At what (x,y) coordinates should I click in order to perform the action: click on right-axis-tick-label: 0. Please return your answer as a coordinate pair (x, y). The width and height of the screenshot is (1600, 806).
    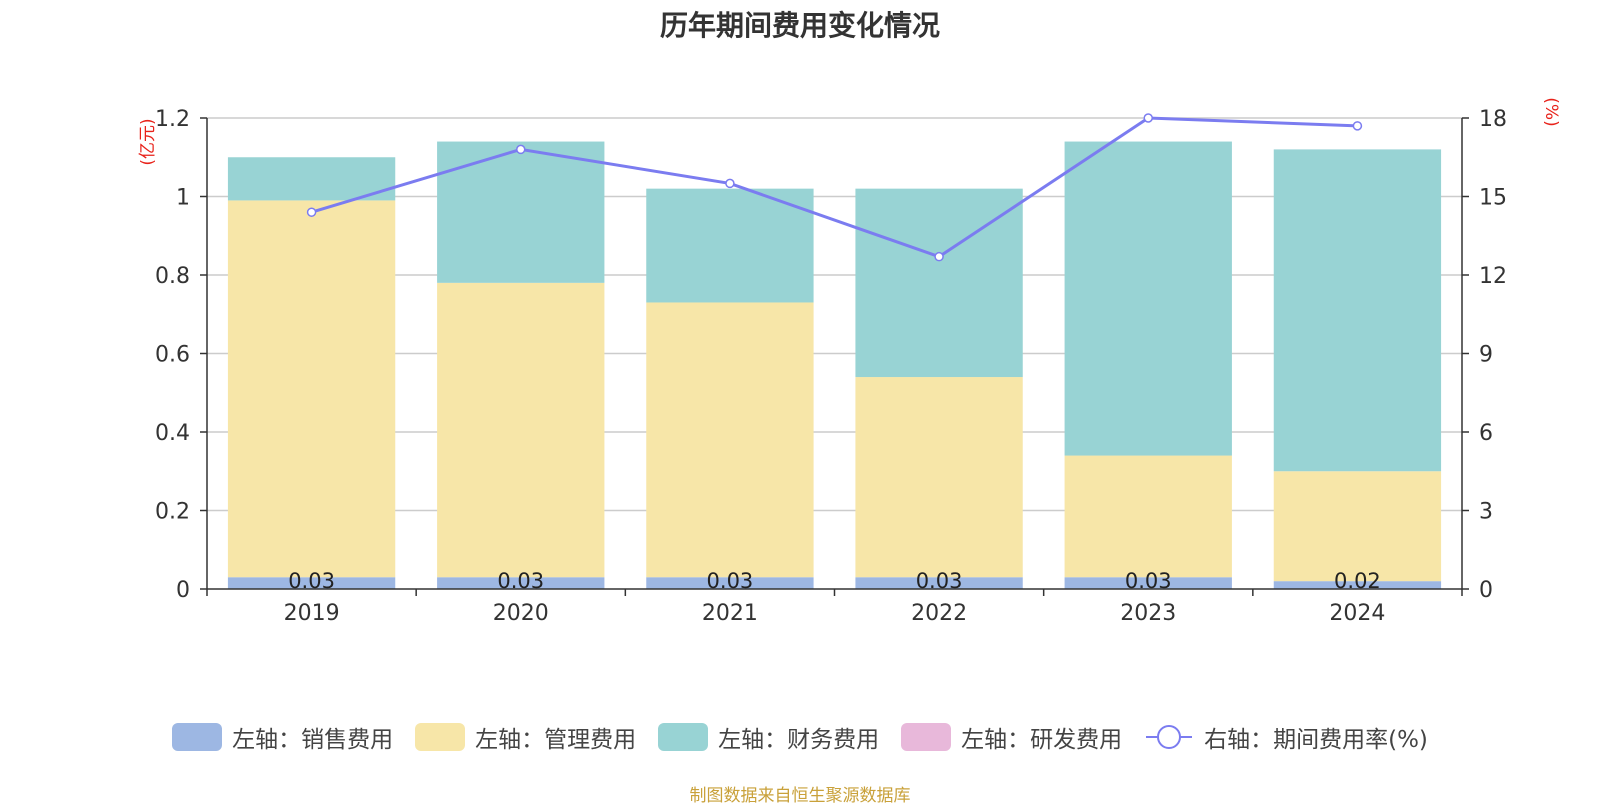
    Looking at the image, I should click on (1486, 590).